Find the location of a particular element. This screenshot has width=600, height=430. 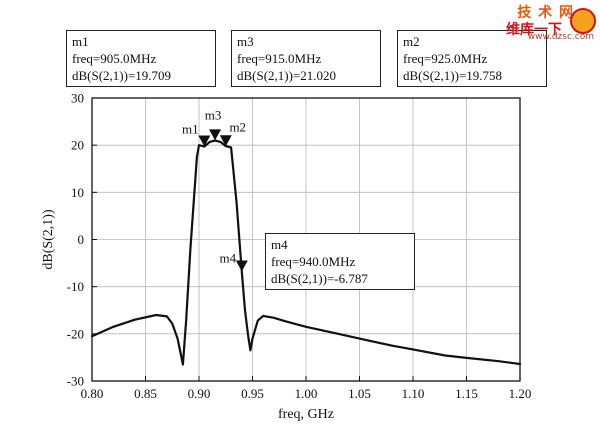

marker-box-m4: m4 freq=940.0MHz dB(S(2,1))=-6.787 is located at coordinates (340, 261).